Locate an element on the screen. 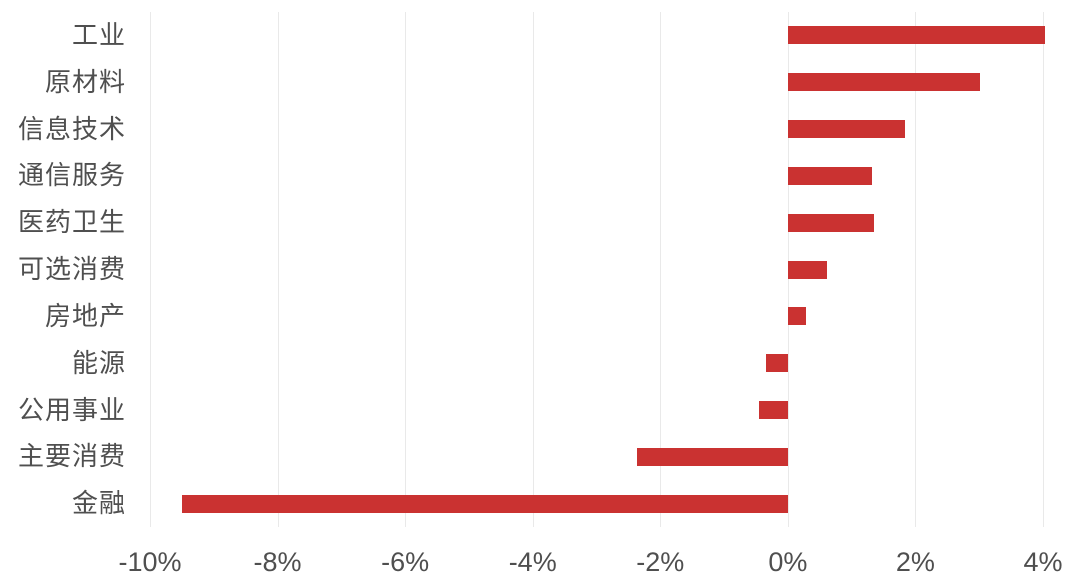 This screenshot has height=587, width=1080. category-label: 金融 is located at coordinates (98, 503).